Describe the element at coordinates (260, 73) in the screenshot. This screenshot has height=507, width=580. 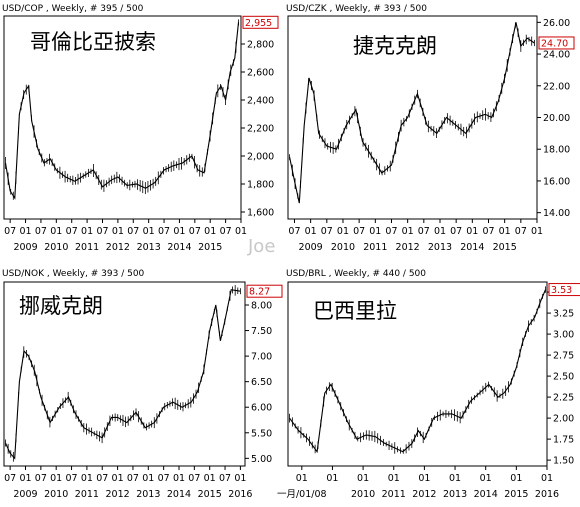
I see `y-tick-label: 2,600` at that location.